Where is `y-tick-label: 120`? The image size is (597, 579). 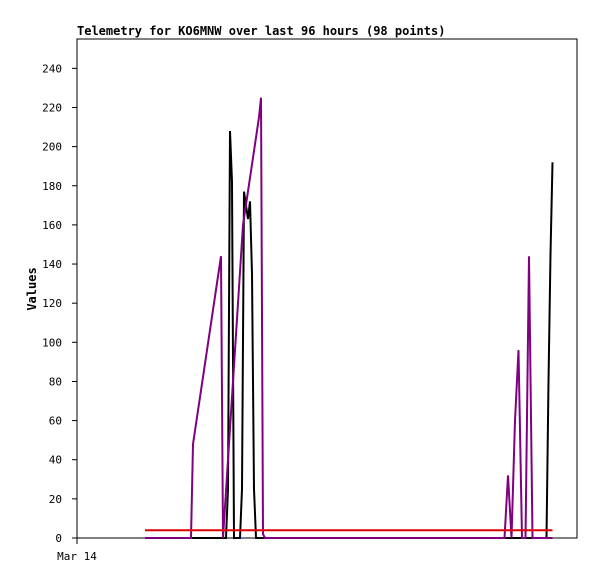 y-tick-label: 120 is located at coordinates (52, 303).